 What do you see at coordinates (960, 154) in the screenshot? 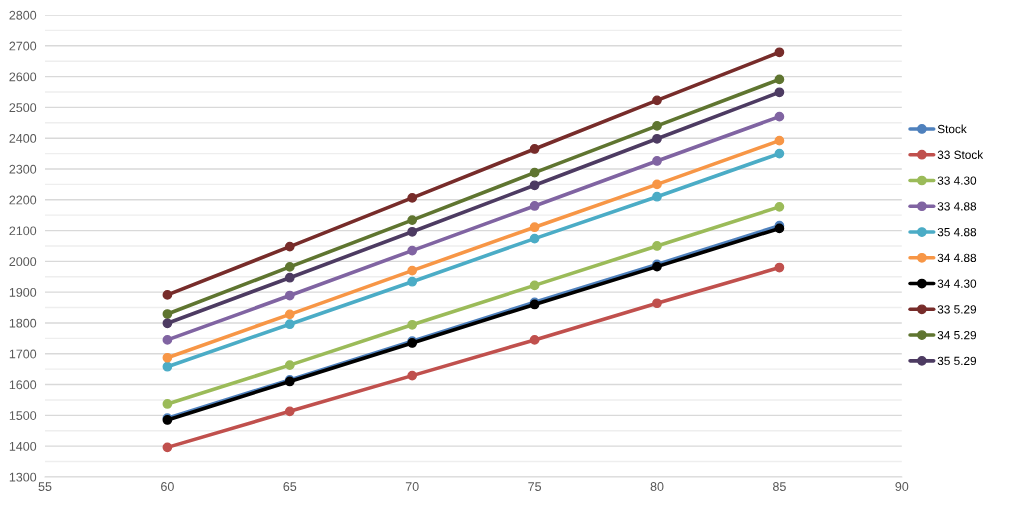
I see `legend-label: 33 Stock` at bounding box center [960, 154].